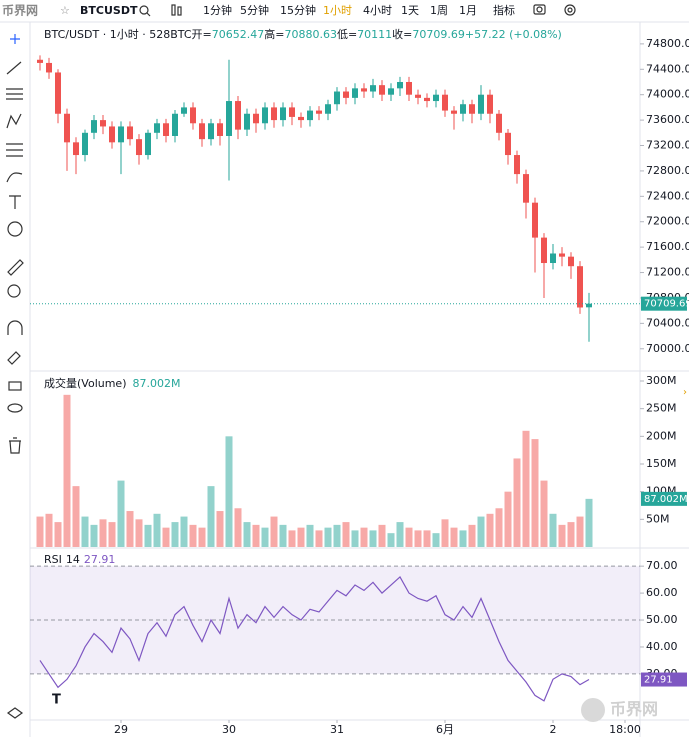  What do you see at coordinates (202, 34) in the screenshot?
I see `legend-key: 开=` at bounding box center [202, 34].